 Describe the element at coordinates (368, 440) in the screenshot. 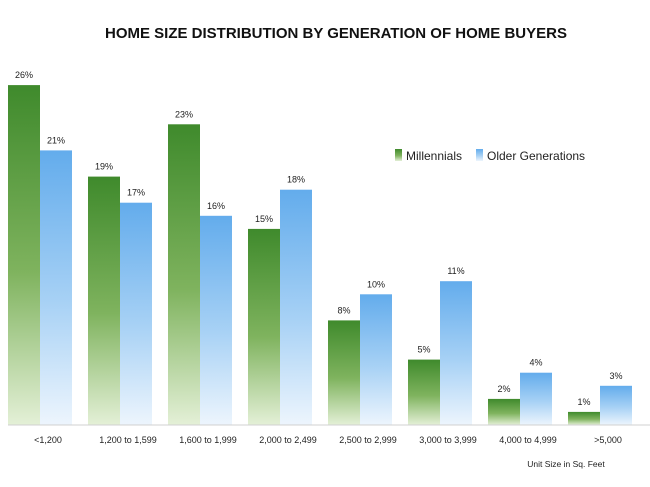

I see `x-tick-label-2-500-to-2-999: 2,500 to 2,999` at that location.